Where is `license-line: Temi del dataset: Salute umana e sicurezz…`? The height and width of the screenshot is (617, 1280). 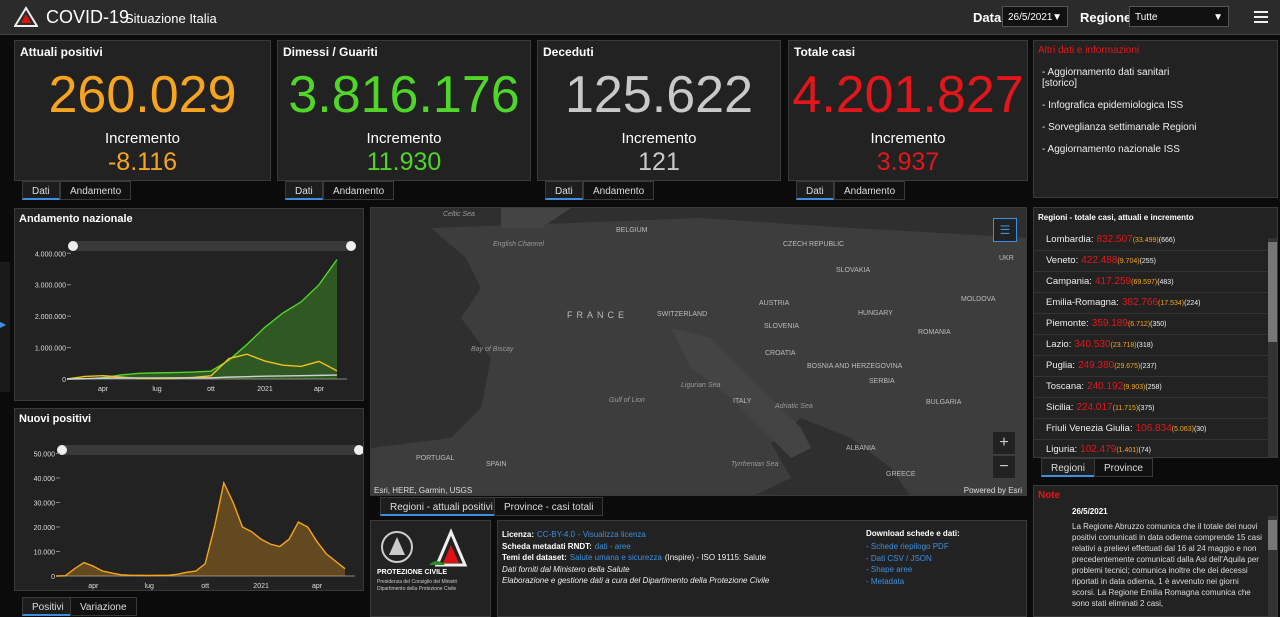
license-line: Temi del dataset: Salute umana e sicurezz… is located at coordinates (682, 558).